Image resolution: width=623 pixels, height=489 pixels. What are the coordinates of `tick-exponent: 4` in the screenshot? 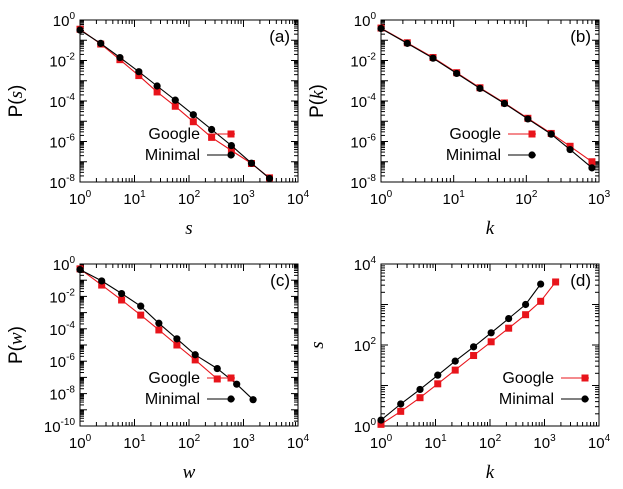 It's located at (608, 438).